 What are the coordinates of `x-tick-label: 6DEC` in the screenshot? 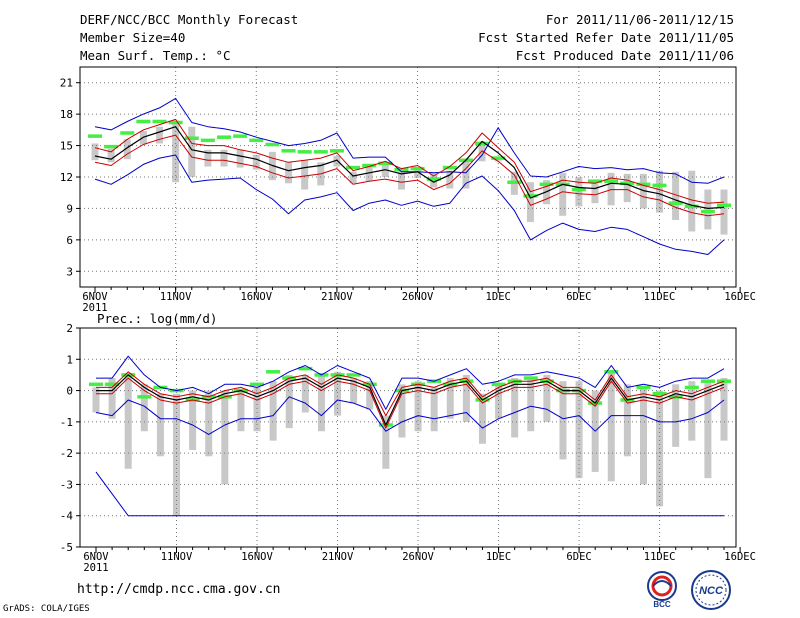 It's located at (578, 557).